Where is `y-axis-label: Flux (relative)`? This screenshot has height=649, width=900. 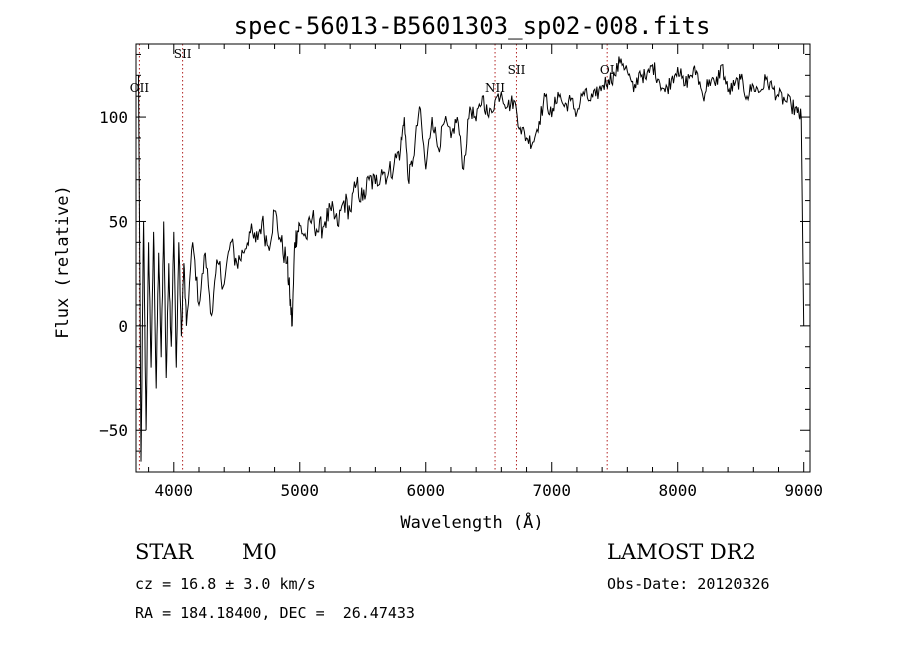
y-axis-label: Flux (relative) is located at coordinates (63, 262).